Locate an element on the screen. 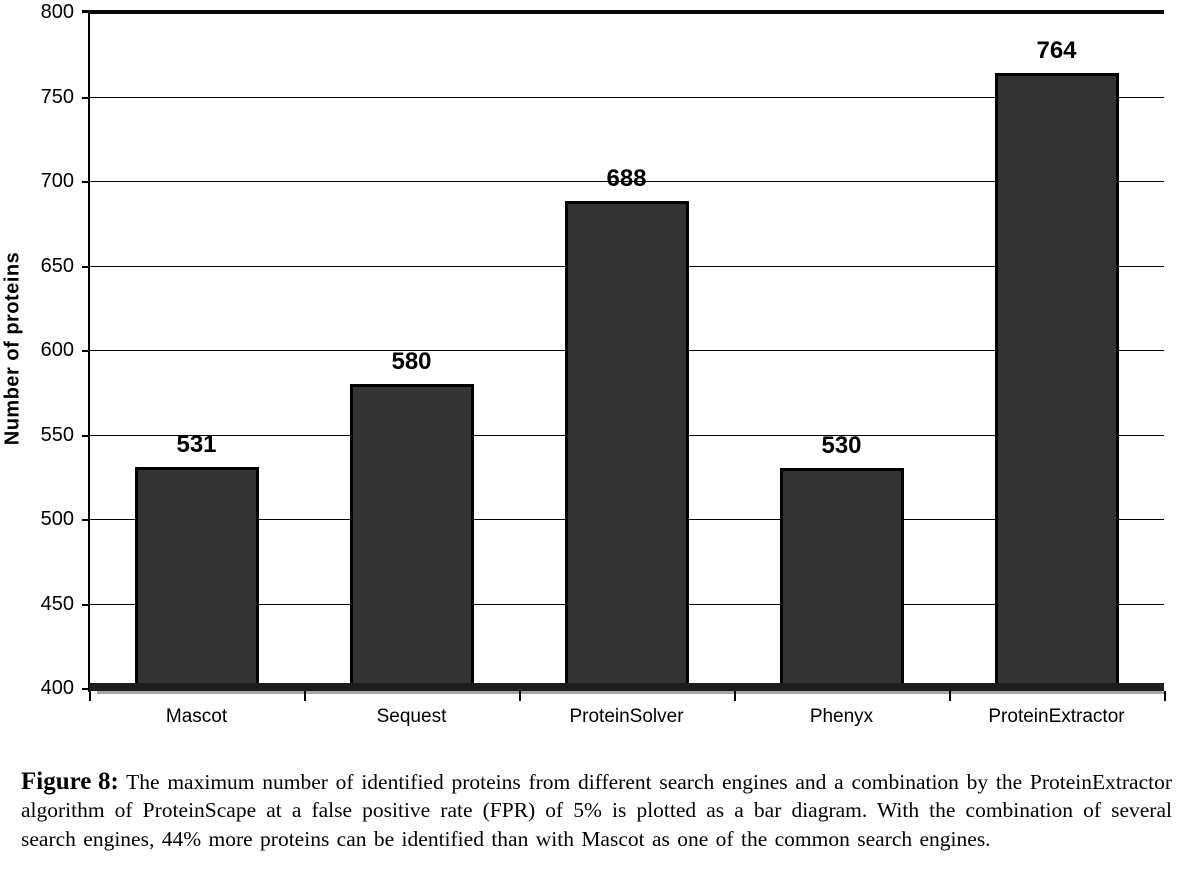  bar-value-label: 764 is located at coordinates (1056, 50).